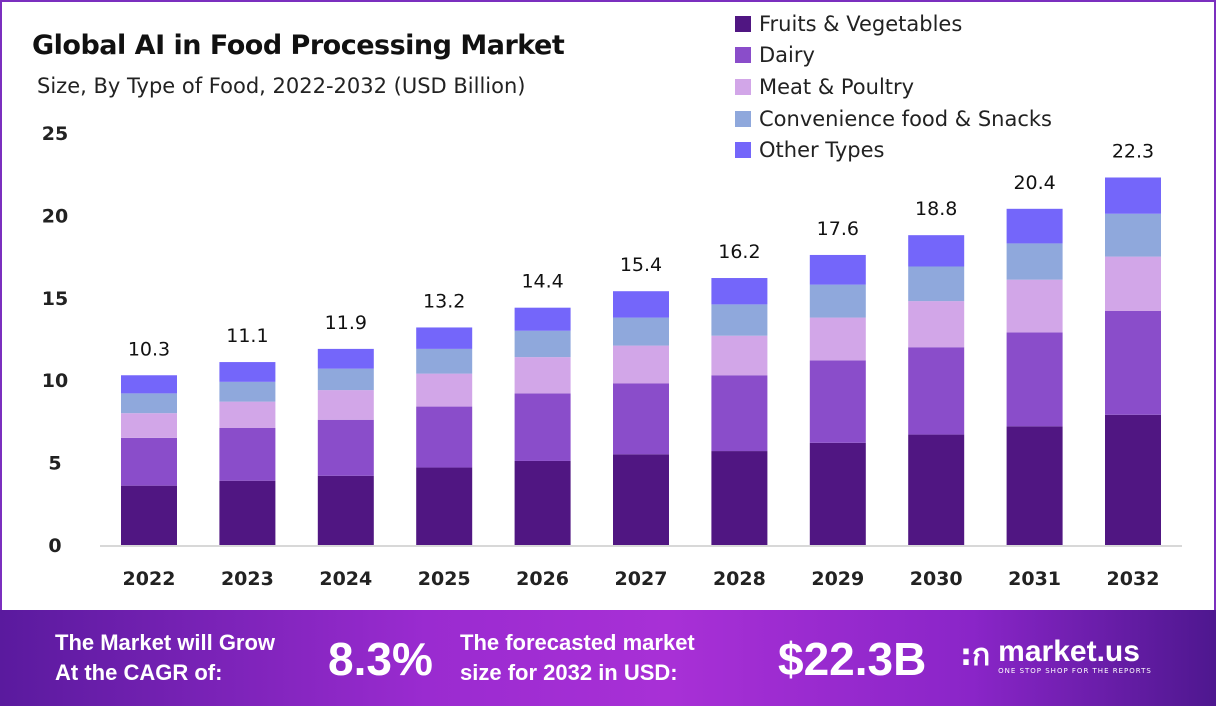  I want to click on forecast-label-line1: The forecasted market, so click(577, 642).